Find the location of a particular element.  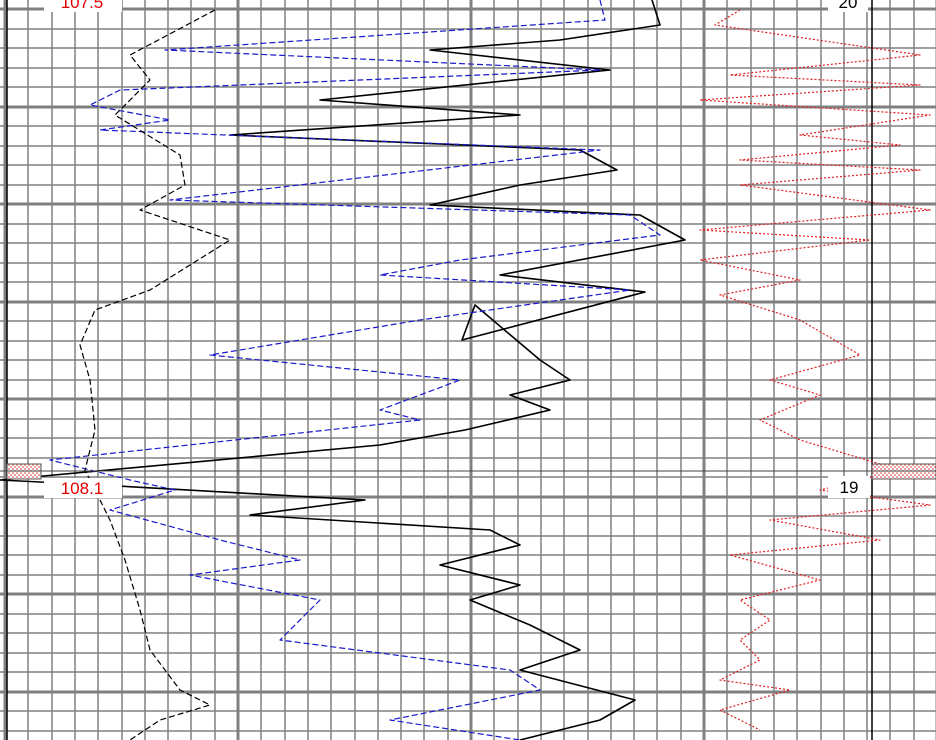

depth-label-mid-right: 19 is located at coordinates (849, 487).